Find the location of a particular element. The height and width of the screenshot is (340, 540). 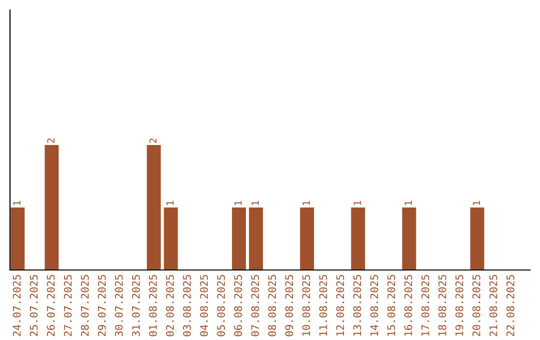

x-tick-label: 11.08.2025 is located at coordinates (323, 305).